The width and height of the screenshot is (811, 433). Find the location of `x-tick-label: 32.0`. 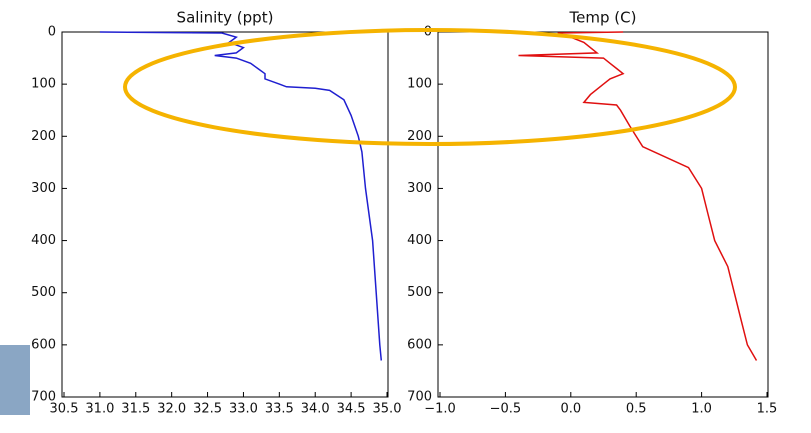

x-tick-label: 32.0 is located at coordinates (171, 409).